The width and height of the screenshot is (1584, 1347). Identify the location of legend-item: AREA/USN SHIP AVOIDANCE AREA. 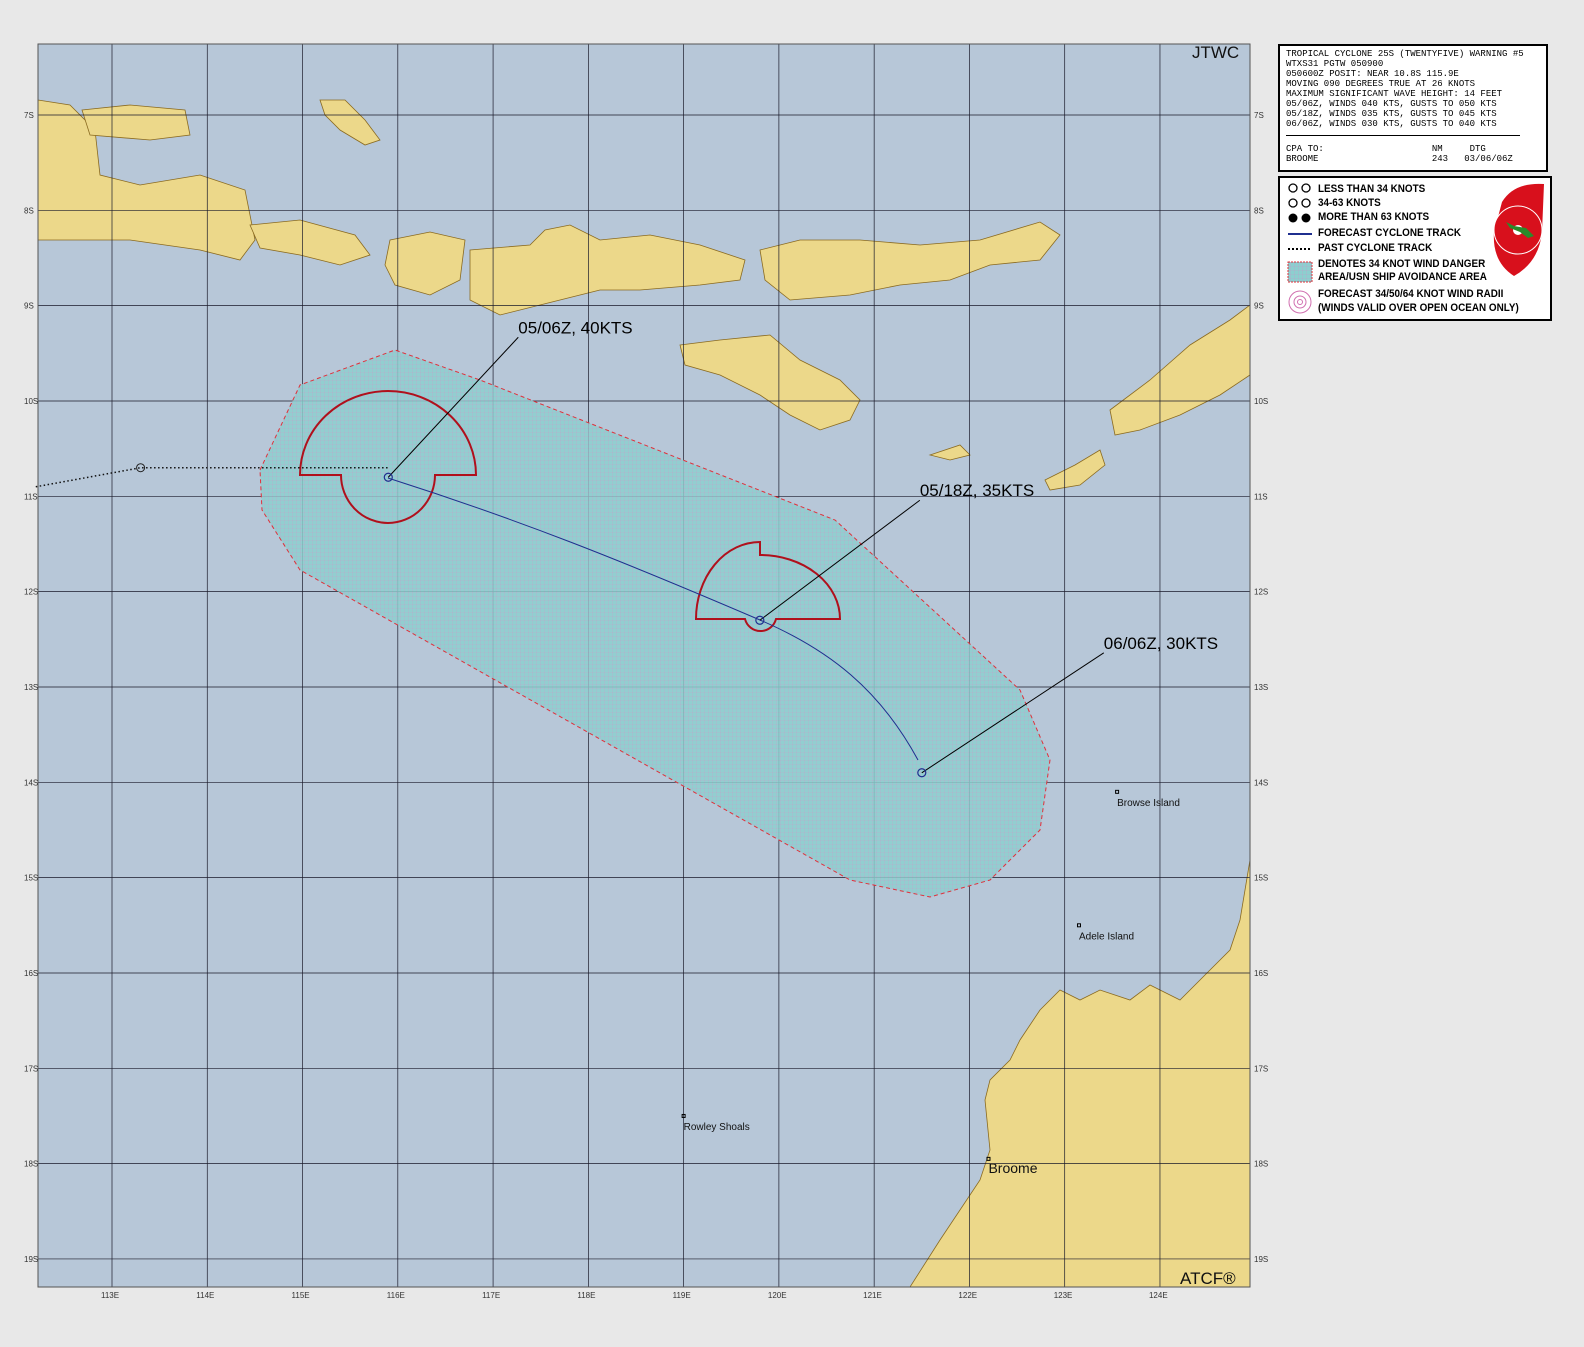
(1402, 277).